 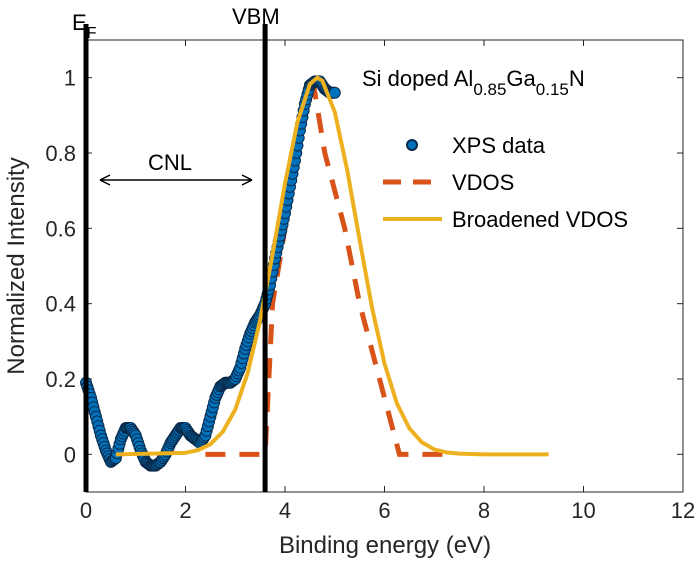 What do you see at coordinates (86, 510) in the screenshot?
I see `x-tick-label: 0` at bounding box center [86, 510].